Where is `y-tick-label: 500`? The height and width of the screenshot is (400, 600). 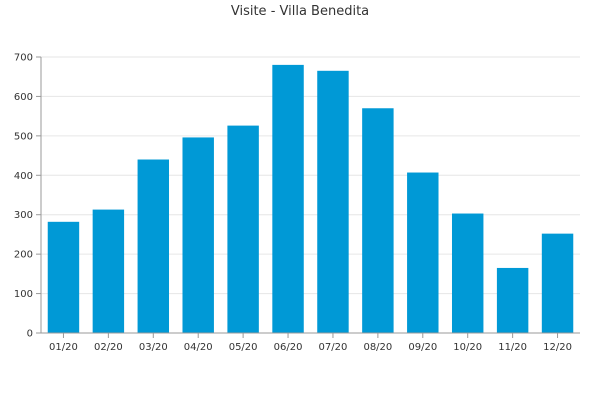 y-tick-label: 500 is located at coordinates (23, 136).